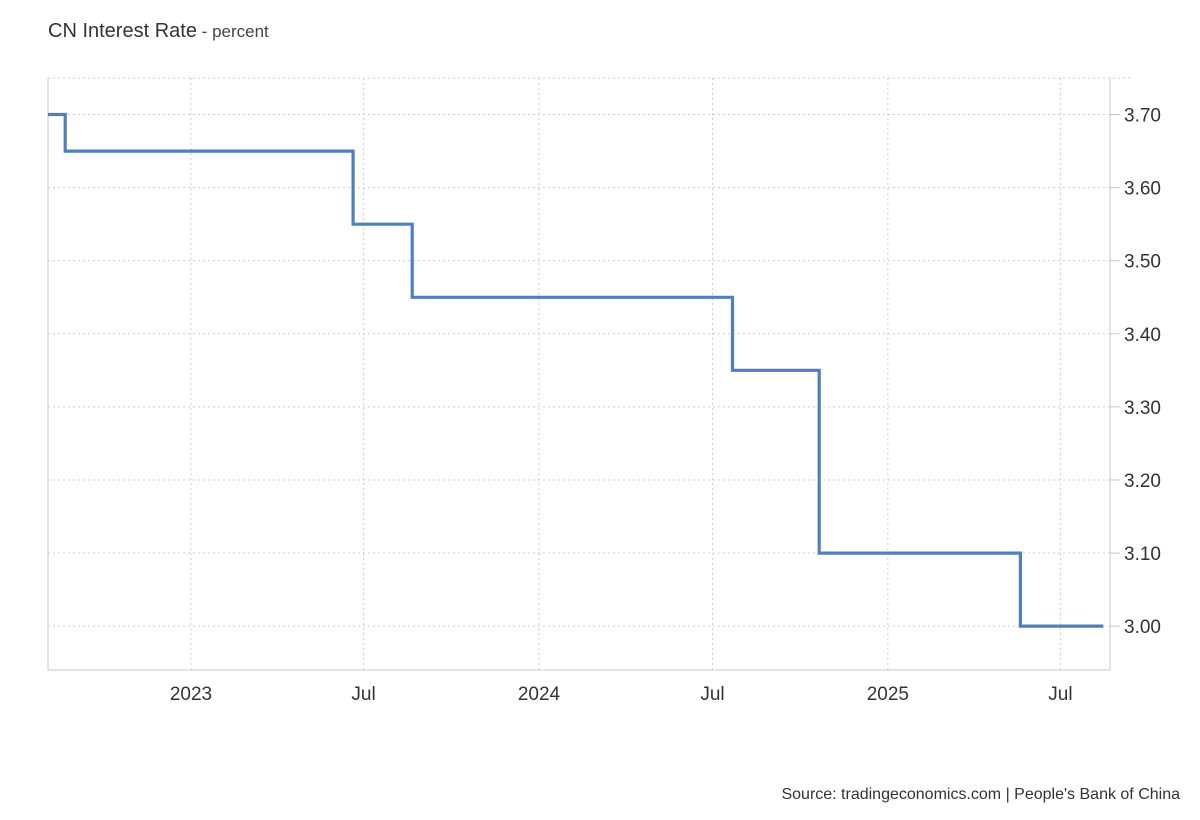 The image size is (1200, 820). What do you see at coordinates (1142, 627) in the screenshot?
I see `y-tick-label: 3.00` at bounding box center [1142, 627].